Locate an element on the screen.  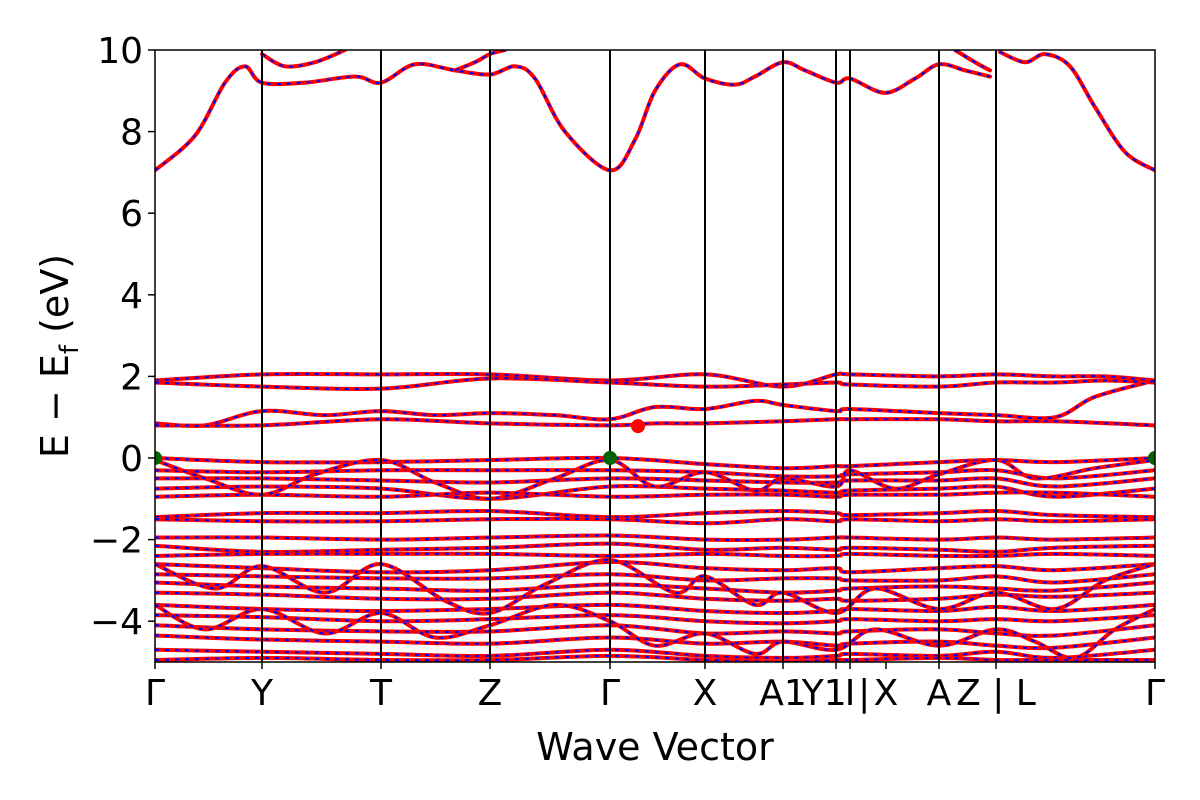
x-tick-label: Y is located at coordinates (262, 693).